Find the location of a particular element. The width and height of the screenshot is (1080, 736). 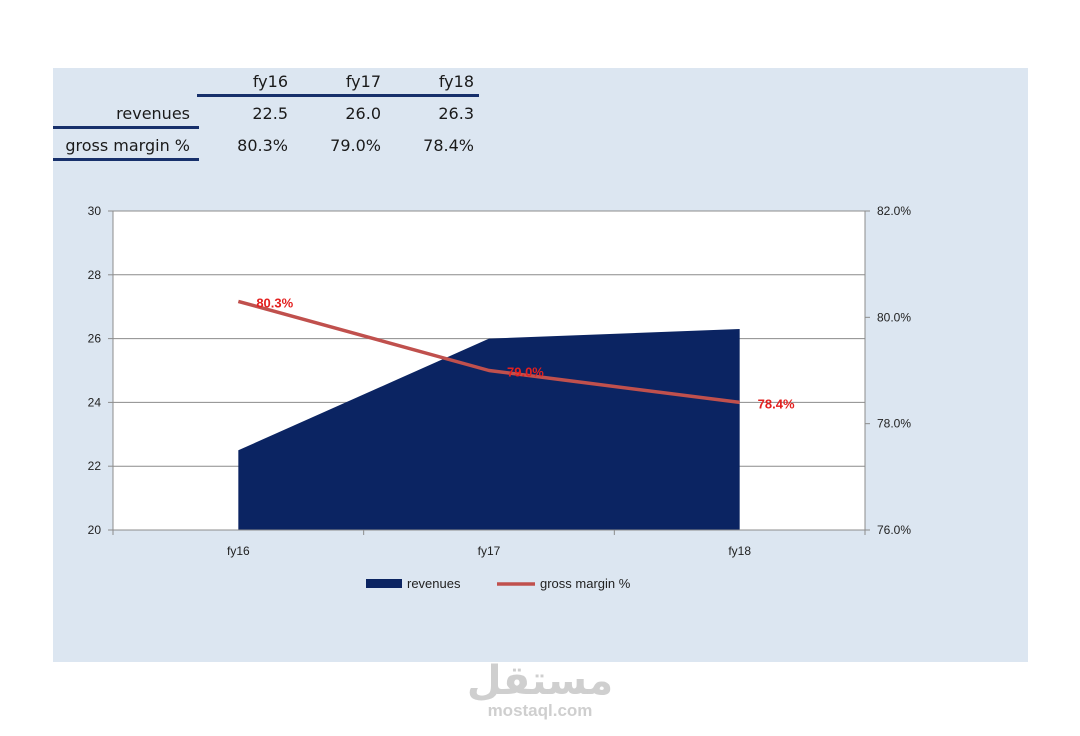

left-tick-label: 26 is located at coordinates (95, 339).